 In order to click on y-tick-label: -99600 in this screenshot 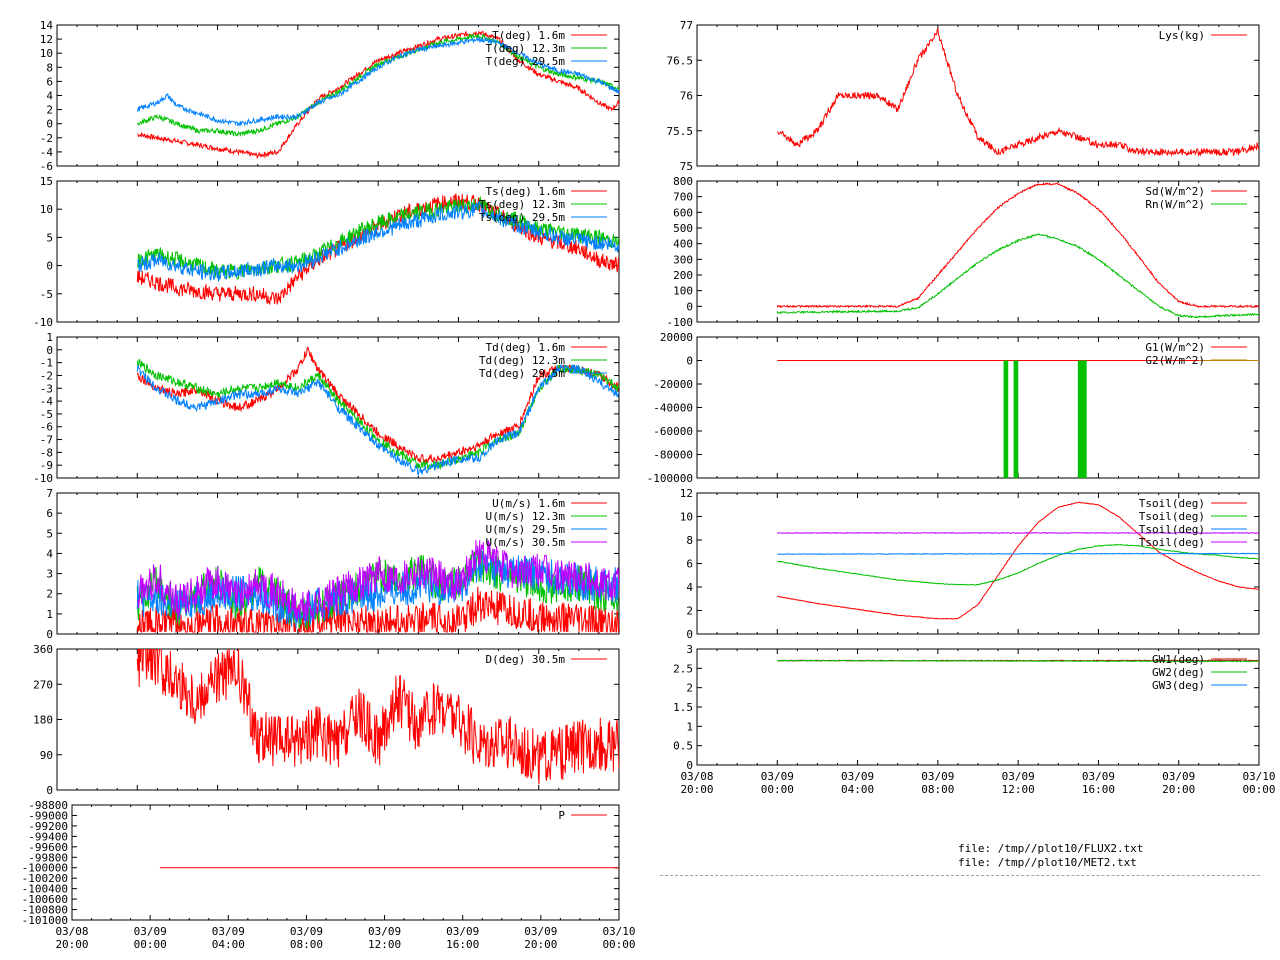, I will do `click(48, 847)`.